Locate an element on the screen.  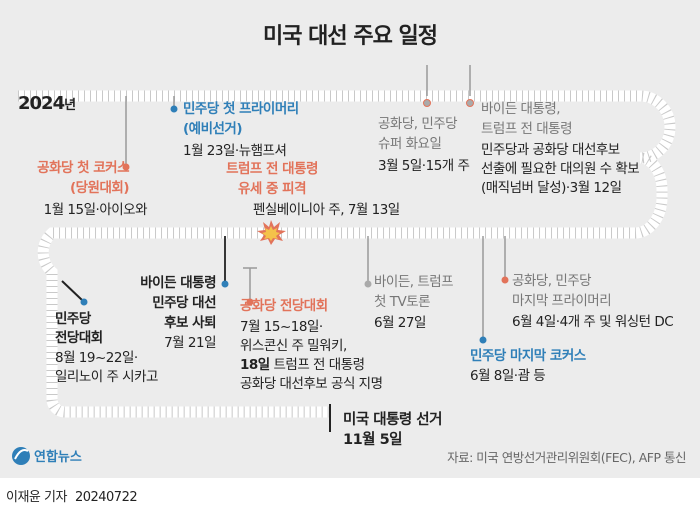
gop-convention-detail3: 18일 트럼프 전 대통령 is located at coordinates (302, 365).